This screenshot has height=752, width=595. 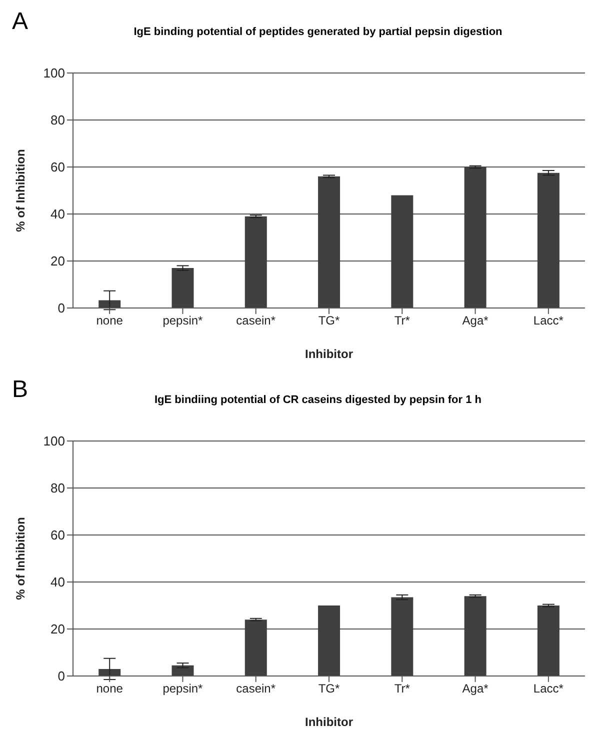 I want to click on chart-title: IgE bindiing potential of CR caseins digested by pepsin for 1 h, so click(x=318, y=400).